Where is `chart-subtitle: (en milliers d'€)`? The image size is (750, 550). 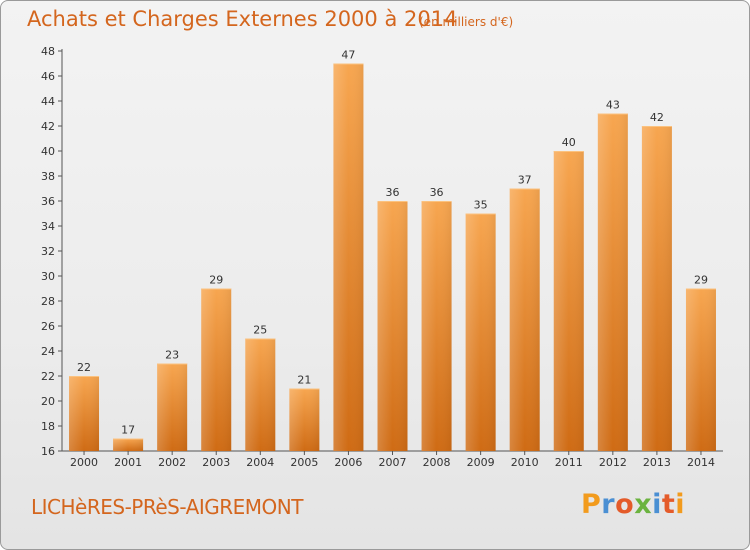
chart-subtitle: (en milliers d'€) is located at coordinates (466, 22).